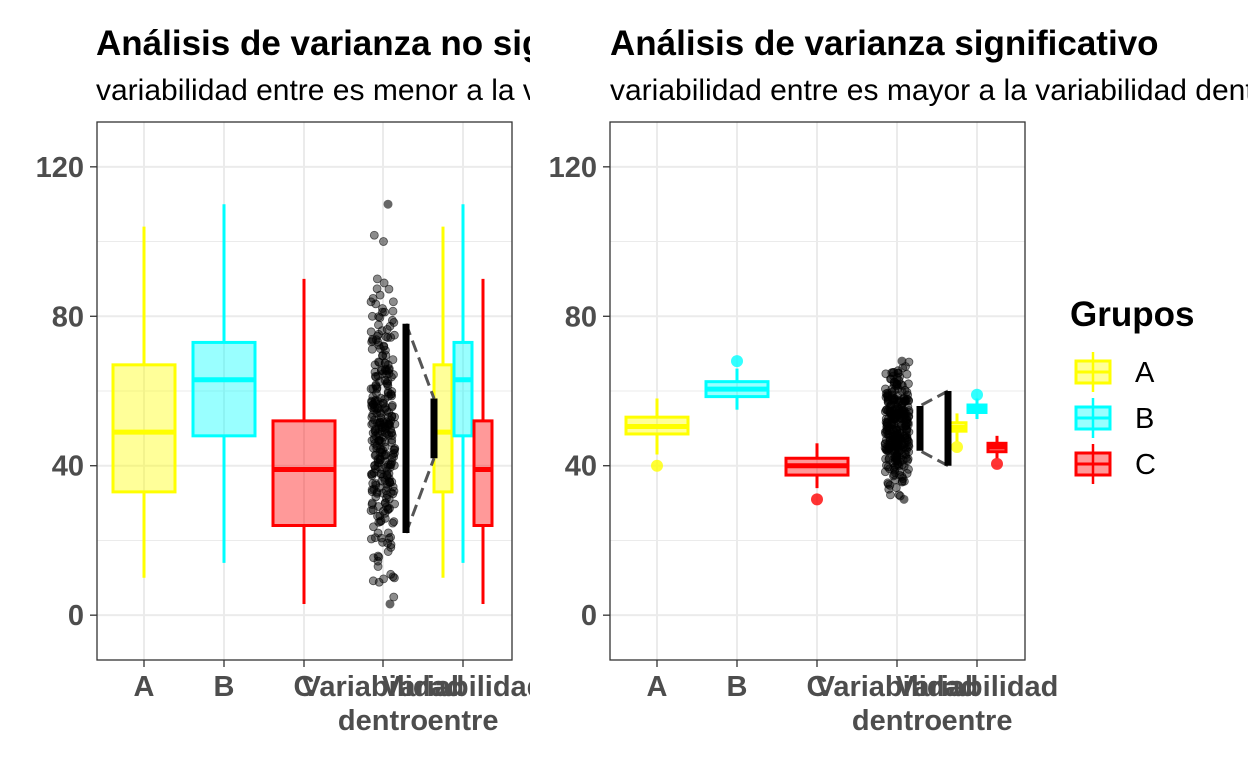 Image resolution: width=1248 pixels, height=768 pixels. Describe the element at coordinates (817, 474) in the screenshot. I see `boxplot-C` at that location.